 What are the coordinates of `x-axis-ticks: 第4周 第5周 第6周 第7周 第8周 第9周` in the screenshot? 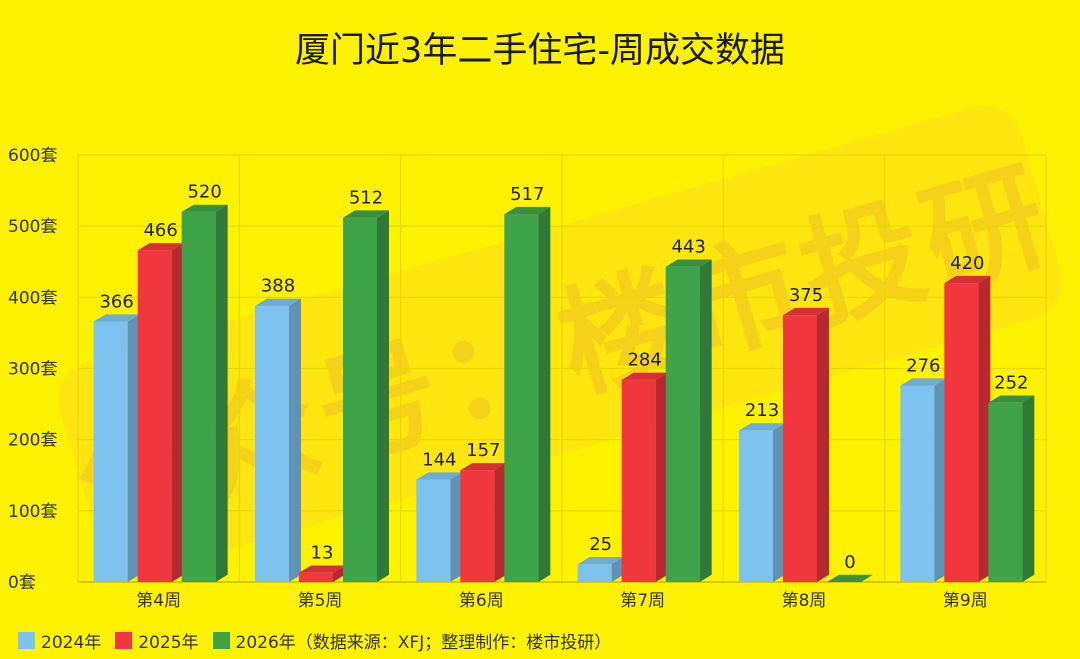 It's located at (561, 601).